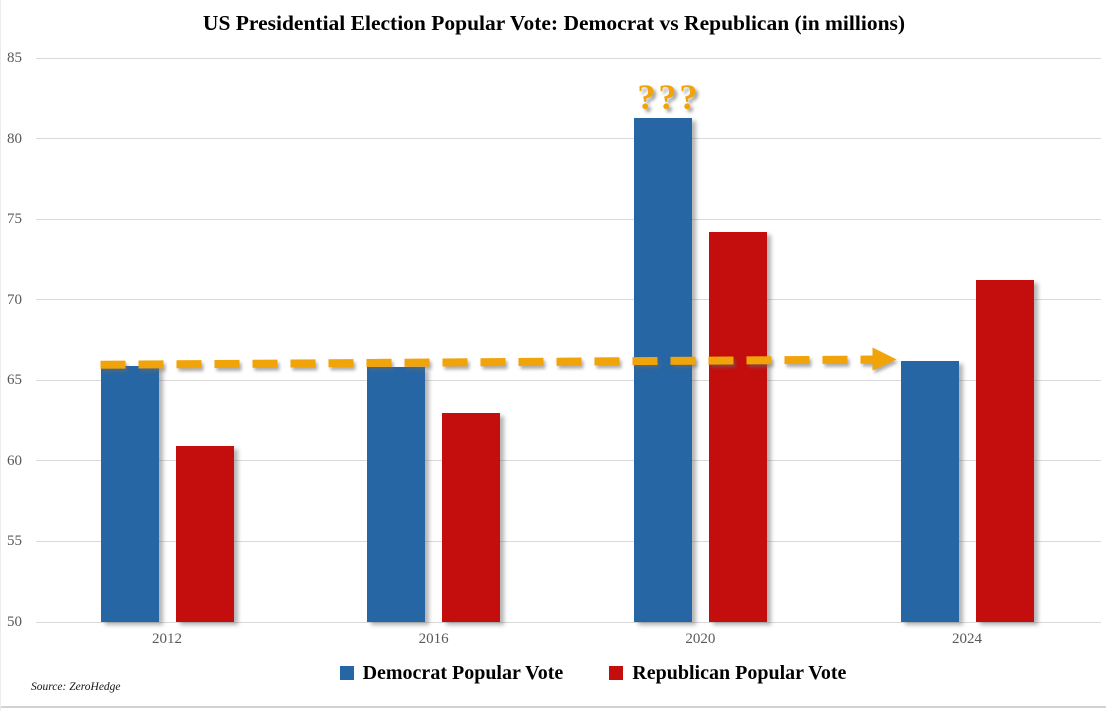 The image size is (1106, 711). I want to click on y-axis-tick-80: 80, so click(14, 138).